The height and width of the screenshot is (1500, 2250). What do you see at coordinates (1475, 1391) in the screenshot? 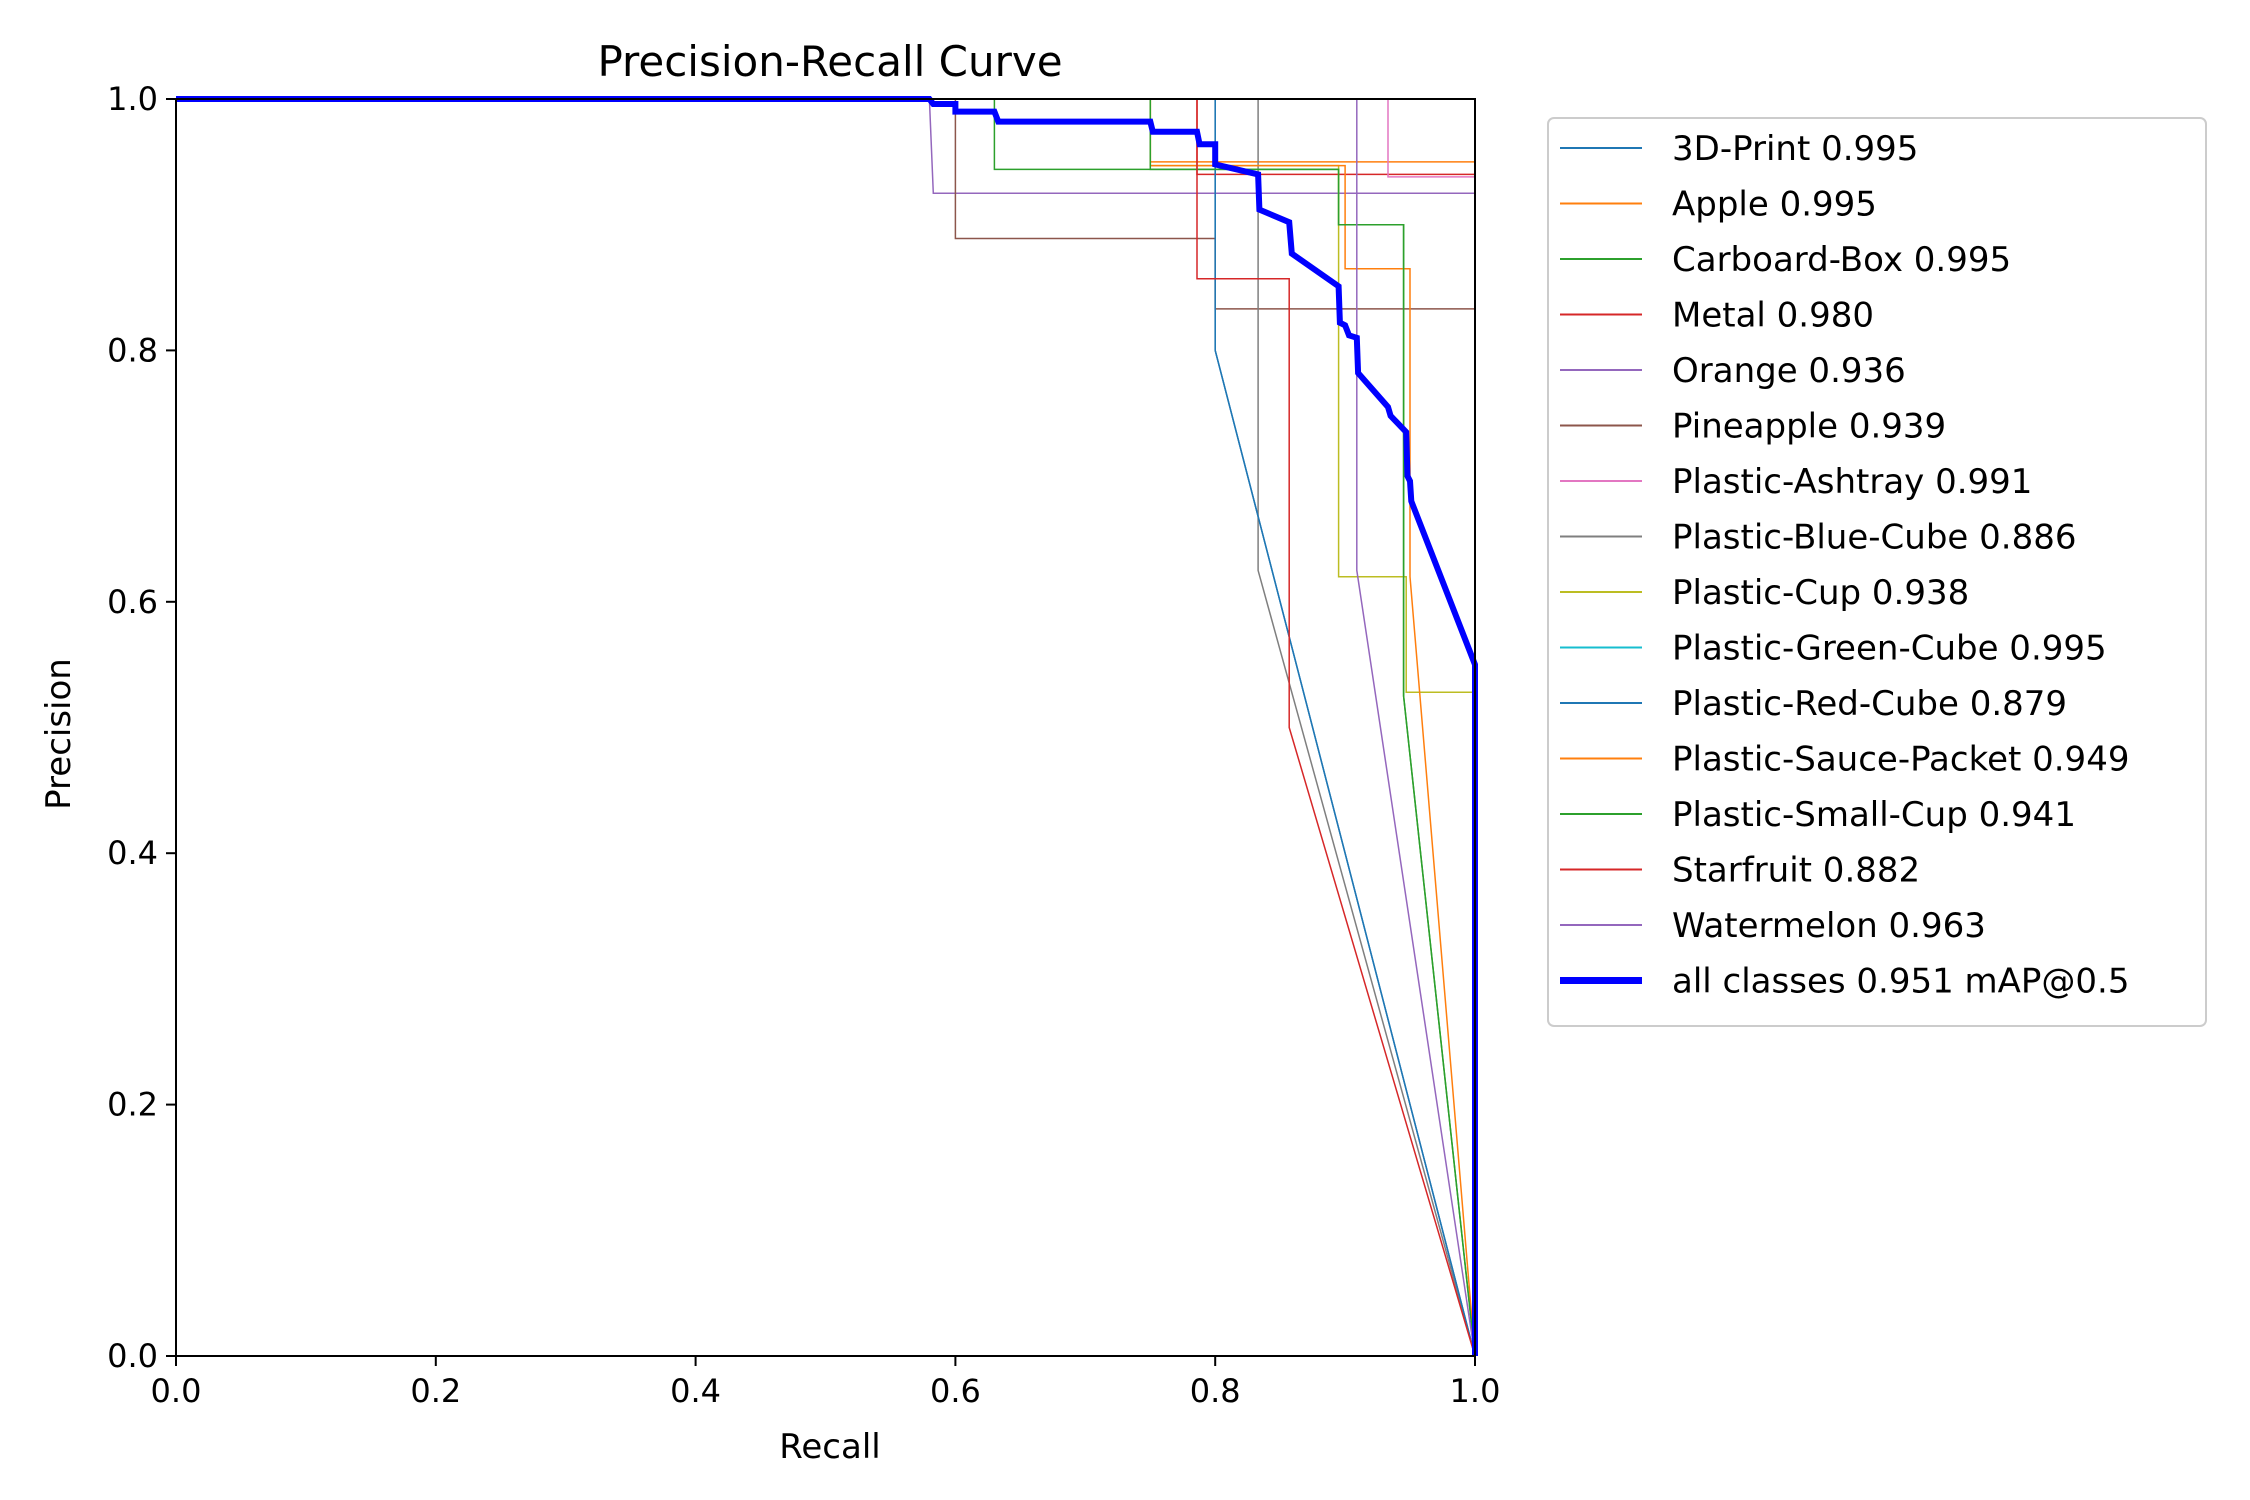
I see `x-tick-label: 1.0` at bounding box center [1475, 1391].